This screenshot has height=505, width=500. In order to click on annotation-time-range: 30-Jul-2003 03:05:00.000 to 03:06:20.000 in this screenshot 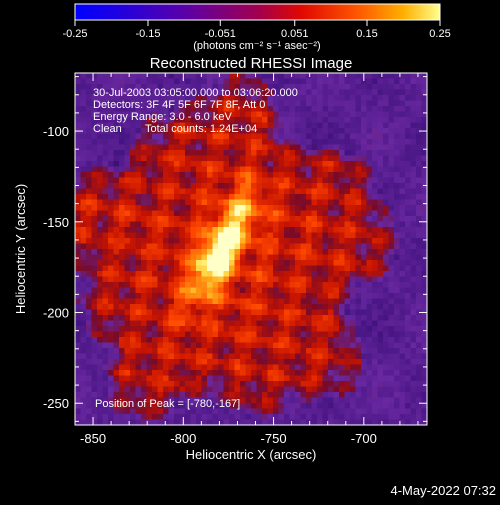, I will do `click(195, 93)`.